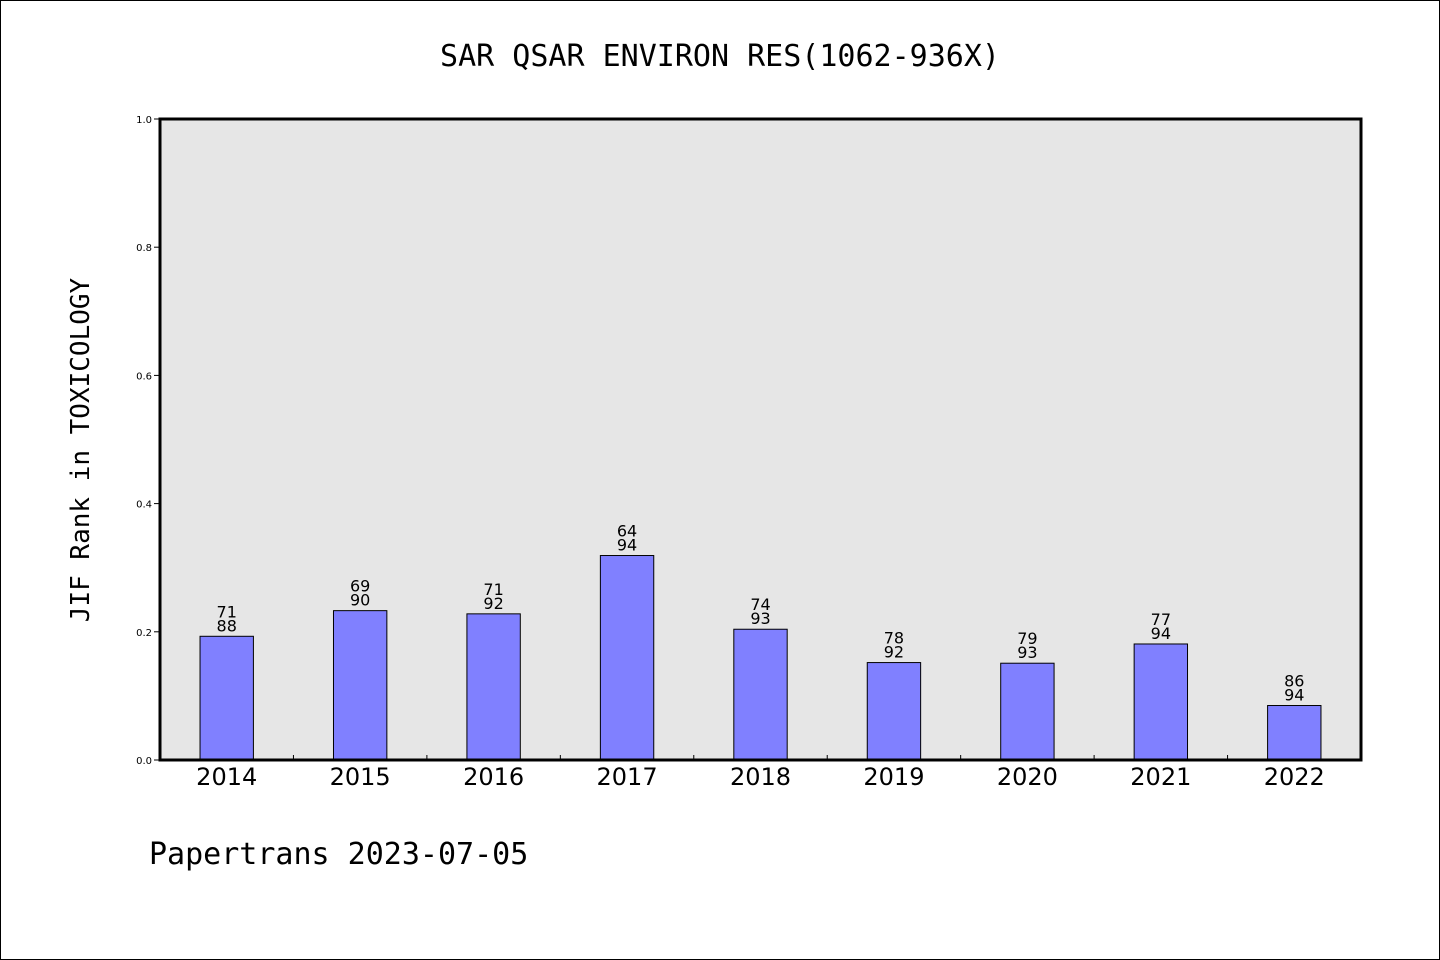  What do you see at coordinates (360, 777) in the screenshot?
I see `x-tick-label-2015: 2015` at bounding box center [360, 777].